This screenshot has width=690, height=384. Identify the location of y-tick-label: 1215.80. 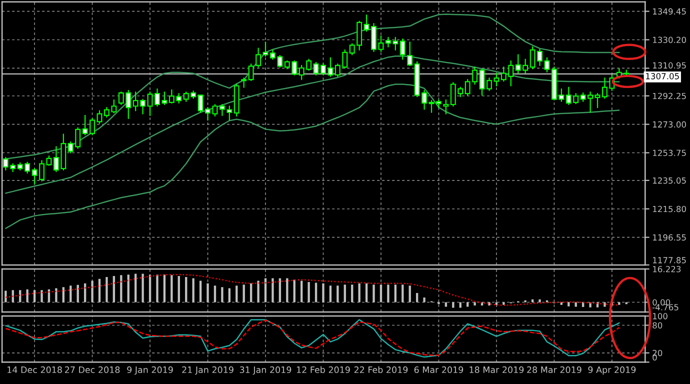
(669, 209).